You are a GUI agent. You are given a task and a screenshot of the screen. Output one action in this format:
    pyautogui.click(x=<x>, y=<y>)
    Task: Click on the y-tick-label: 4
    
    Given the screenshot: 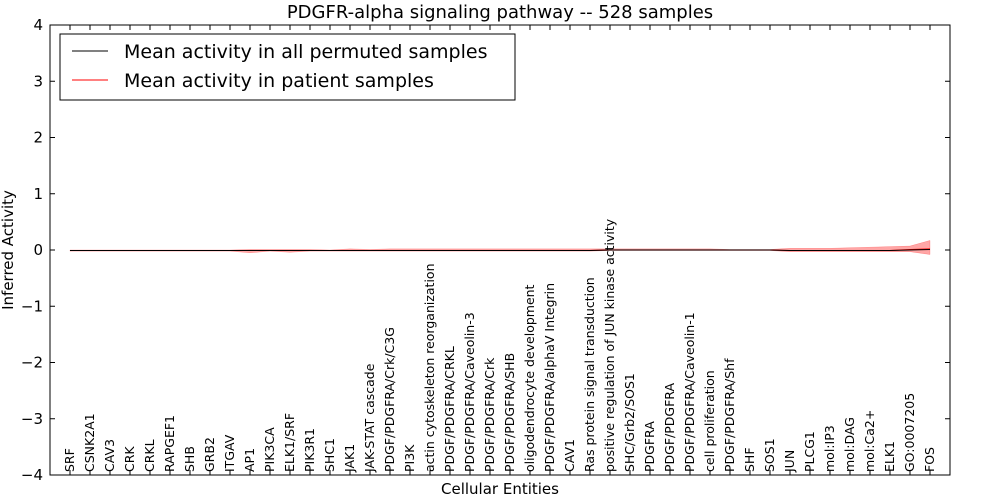 What is the action you would take?
    pyautogui.click(x=38, y=25)
    